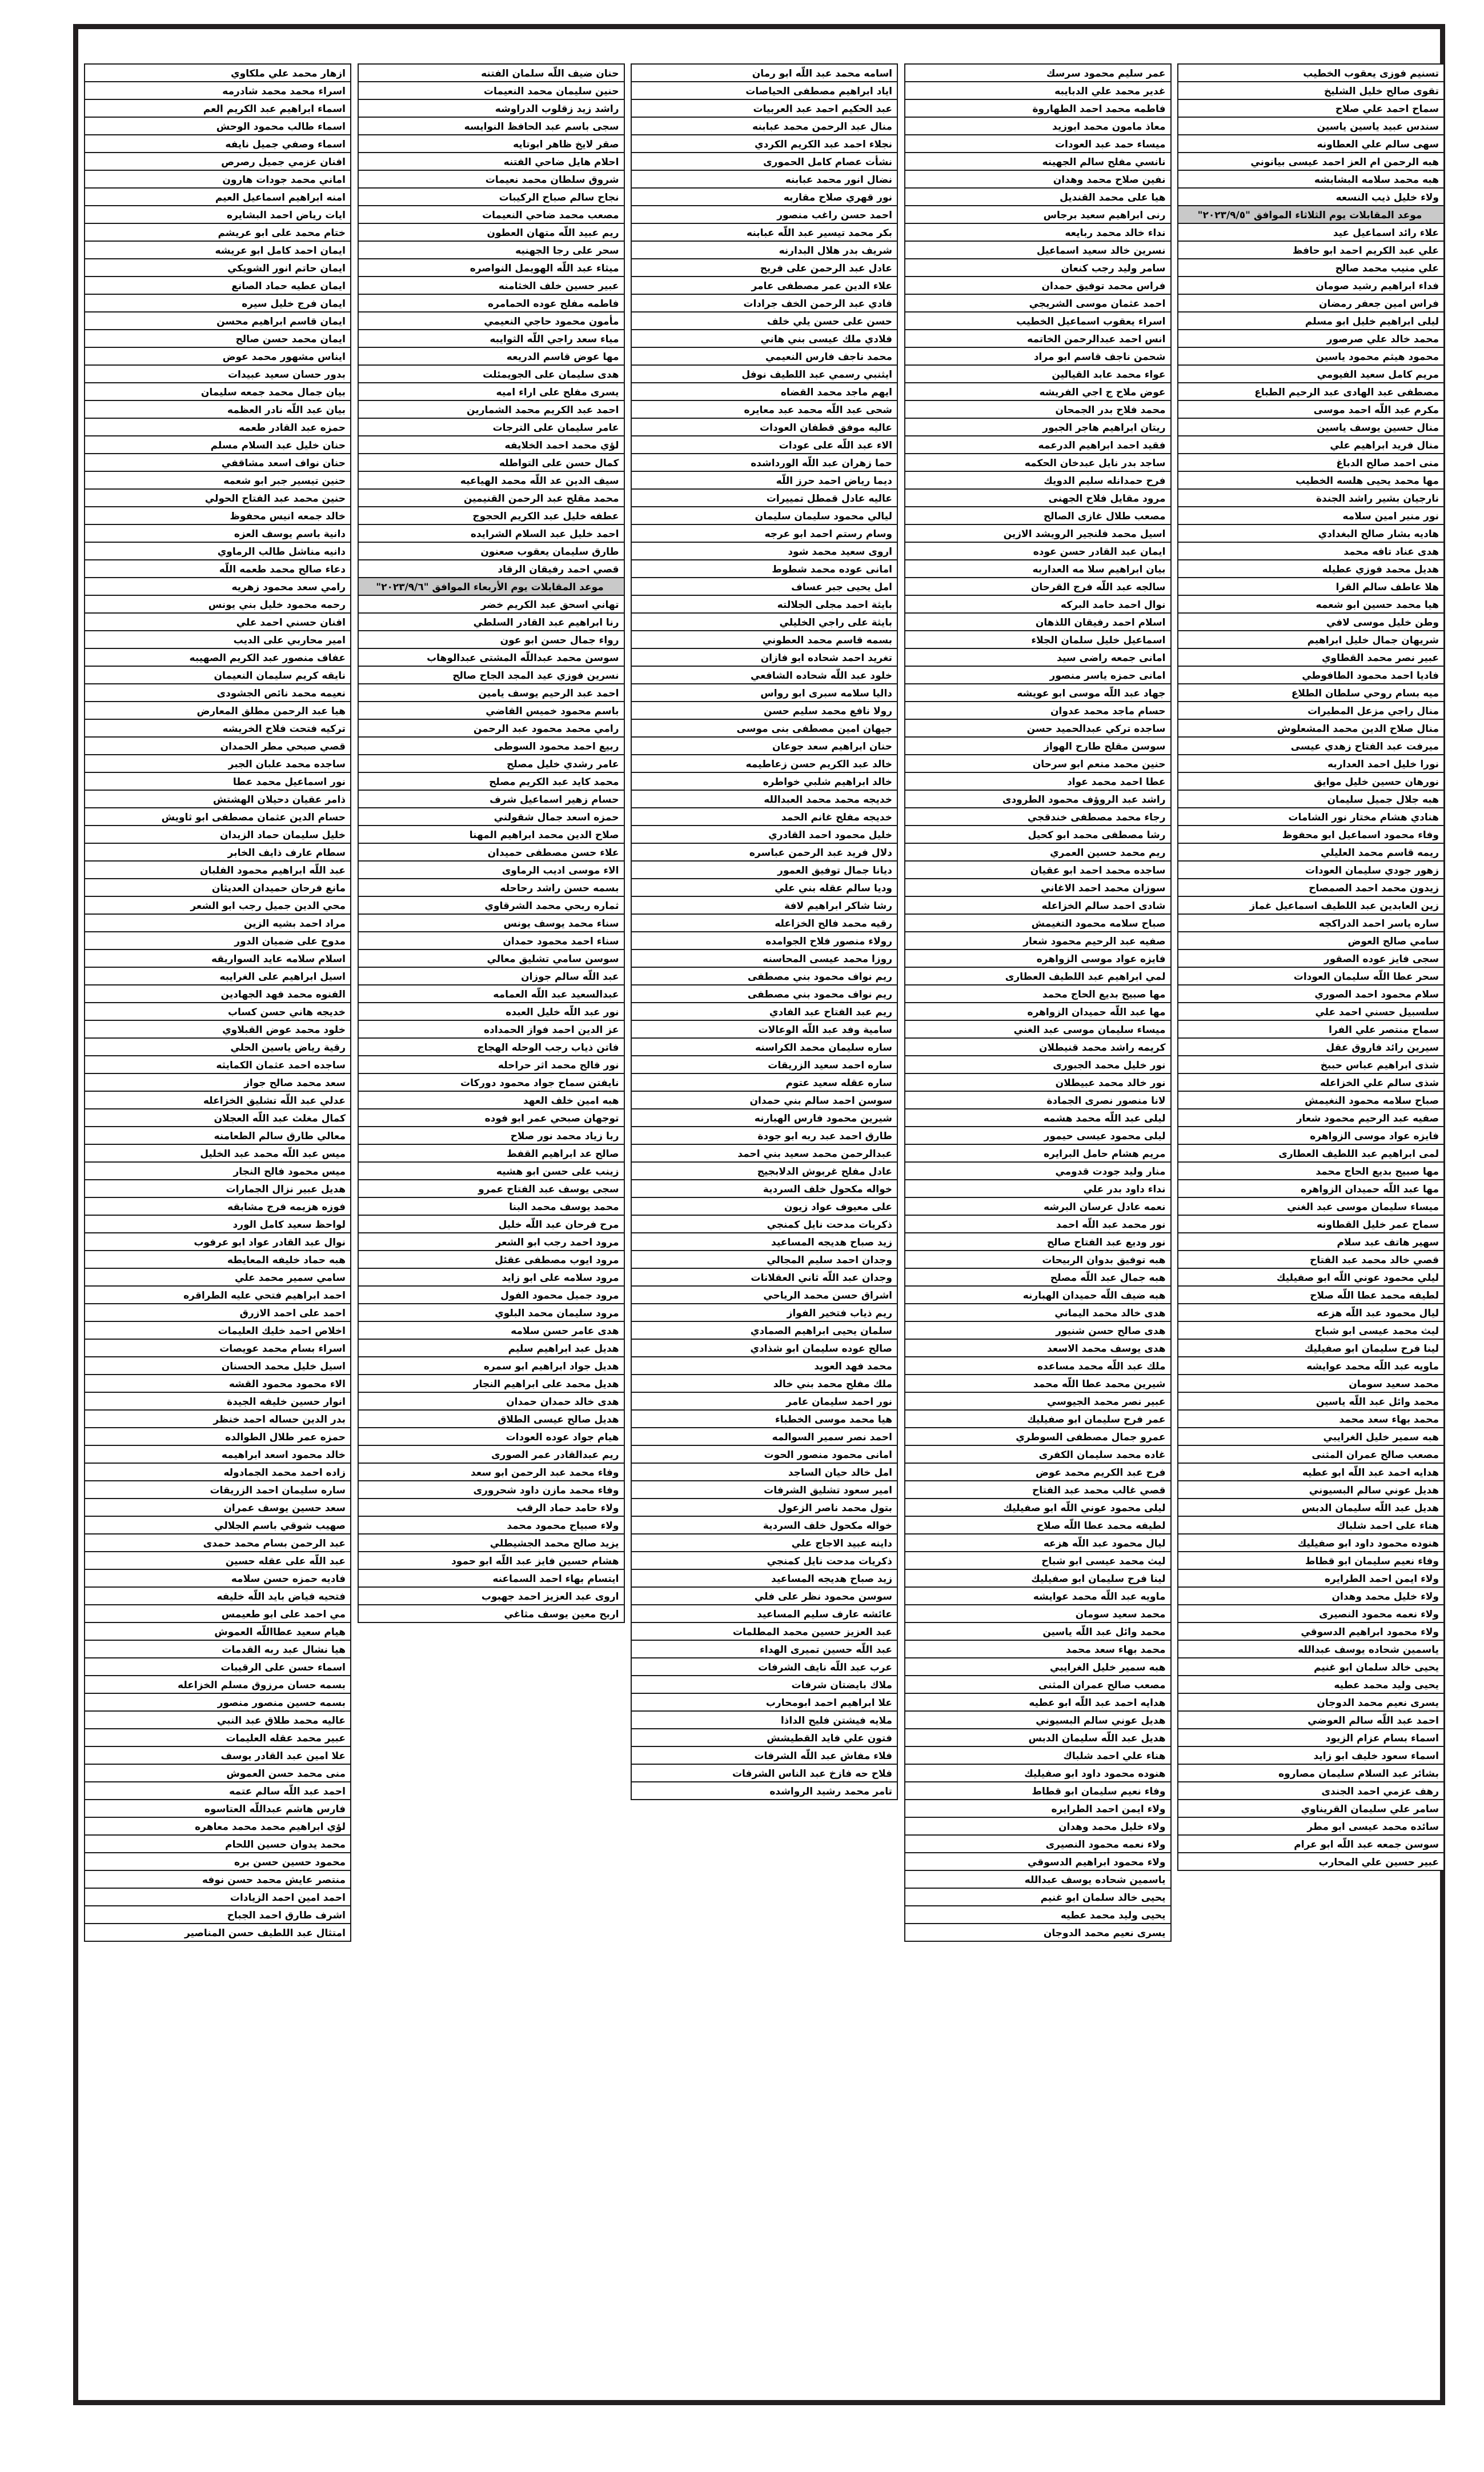 The image size is (1484, 2472). Describe the element at coordinates (217, 1117) in the screenshot. I see `candidate-name-cell: كمال مغلث عبد اللّه العجلان` at that location.